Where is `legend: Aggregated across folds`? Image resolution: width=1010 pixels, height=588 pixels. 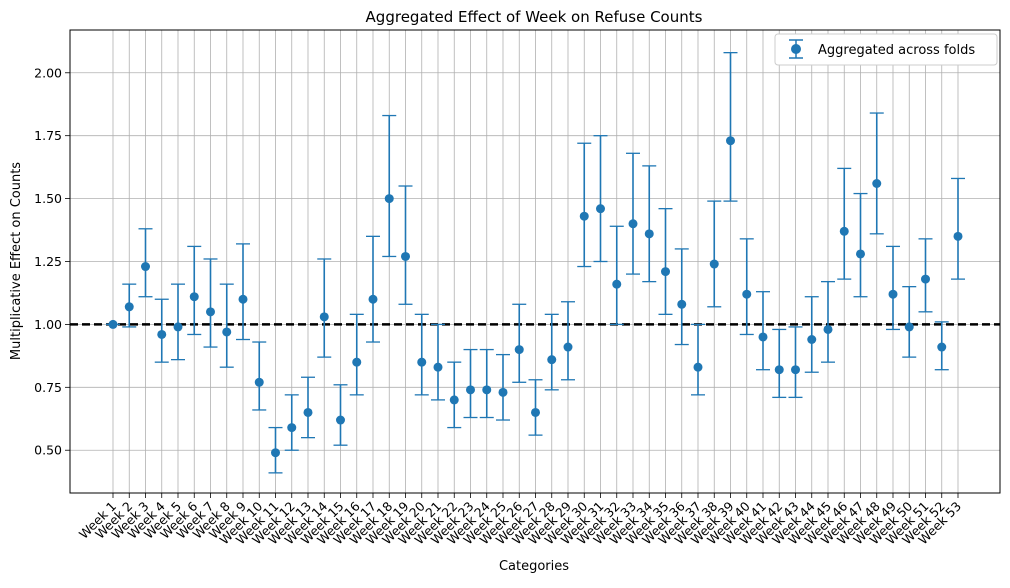 legend: Aggregated across folds is located at coordinates (886, 49).